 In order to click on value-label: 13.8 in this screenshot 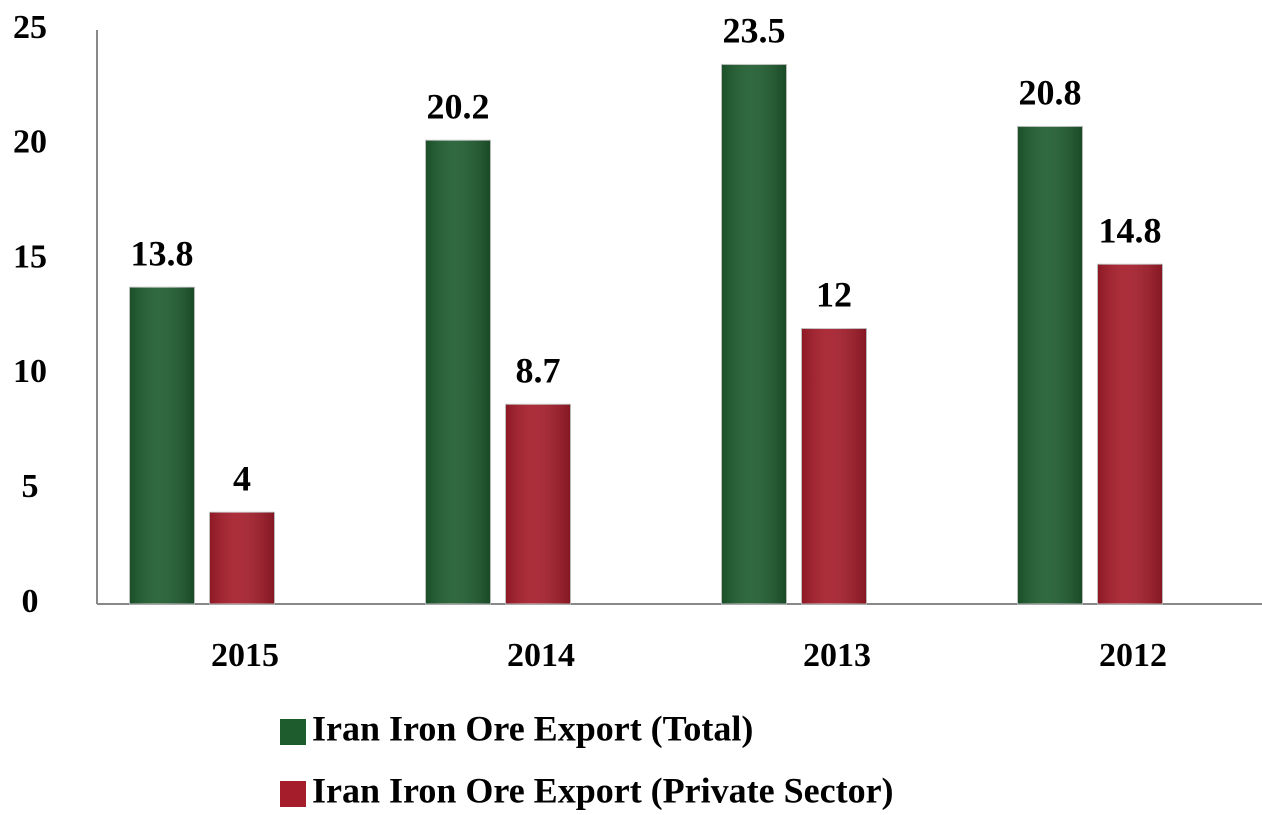, I will do `click(162, 253)`.